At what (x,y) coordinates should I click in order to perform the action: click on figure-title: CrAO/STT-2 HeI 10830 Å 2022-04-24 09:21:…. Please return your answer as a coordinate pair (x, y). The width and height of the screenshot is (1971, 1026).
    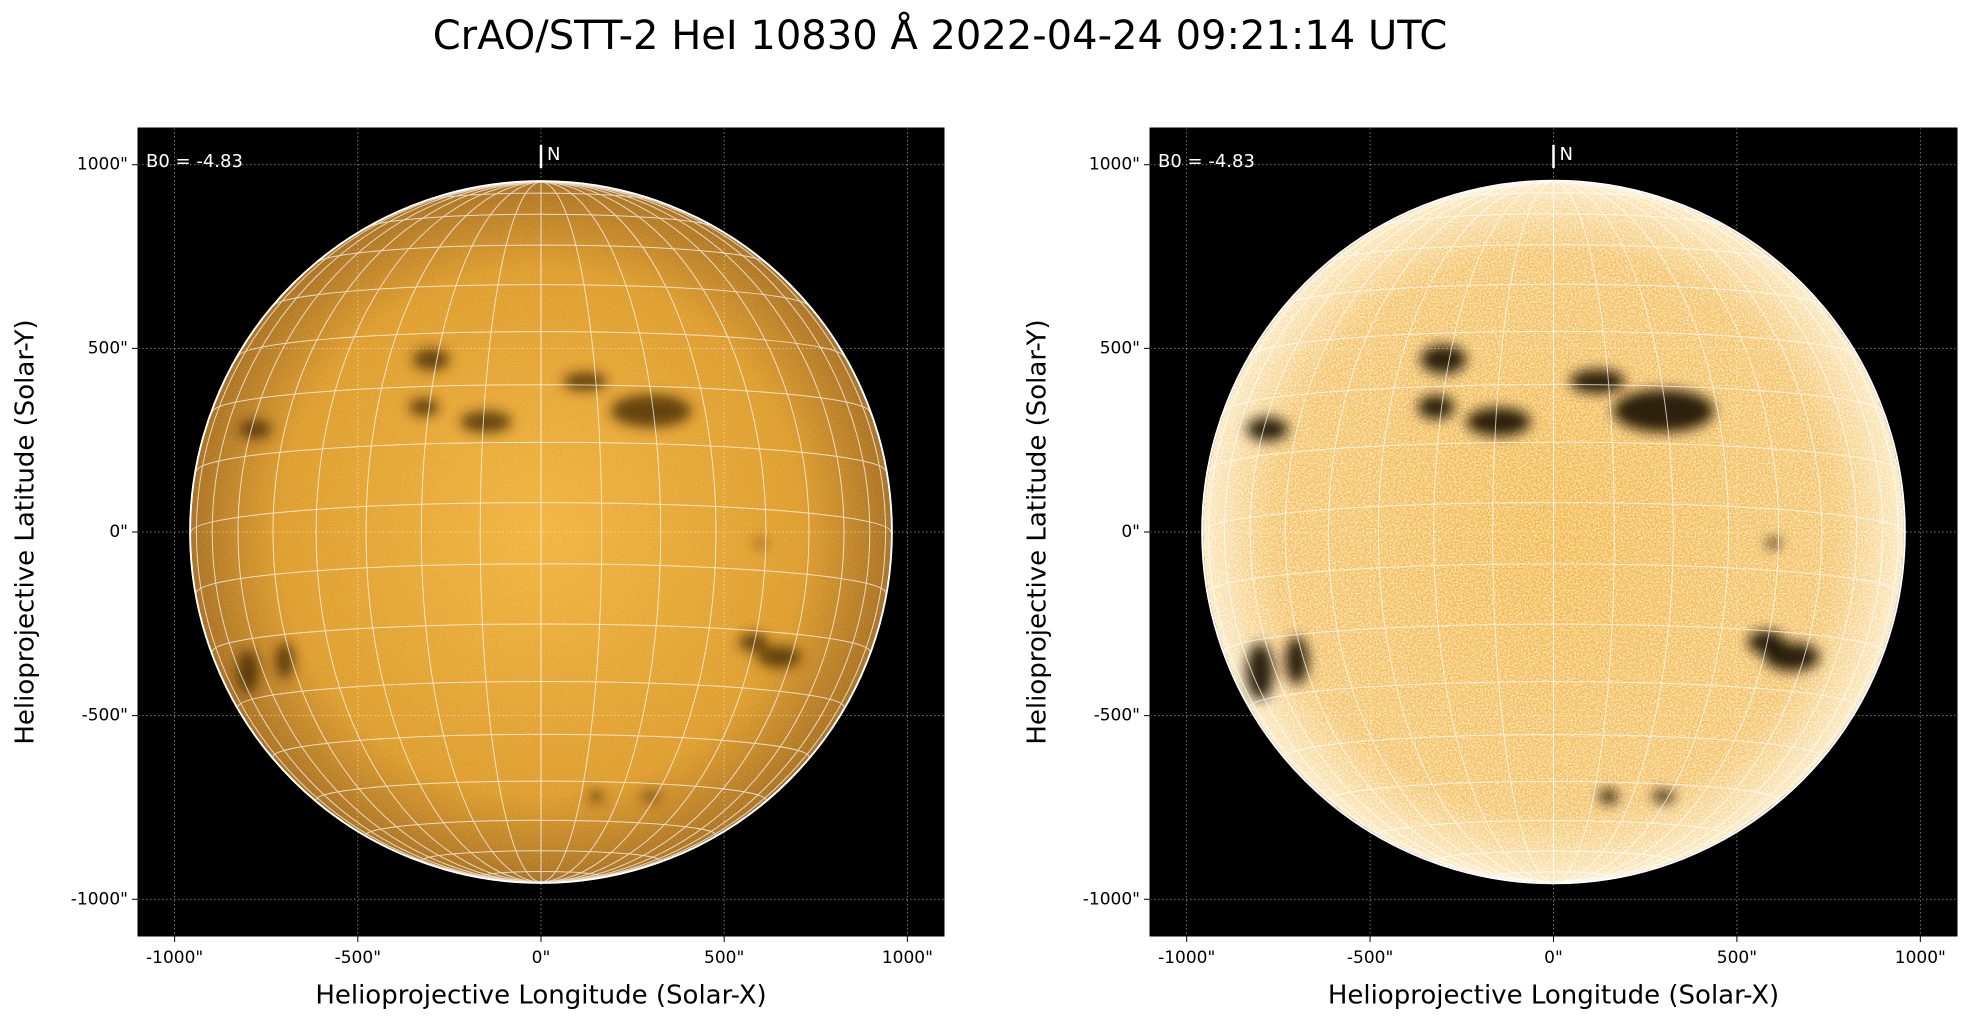
    Looking at the image, I should click on (940, 35).